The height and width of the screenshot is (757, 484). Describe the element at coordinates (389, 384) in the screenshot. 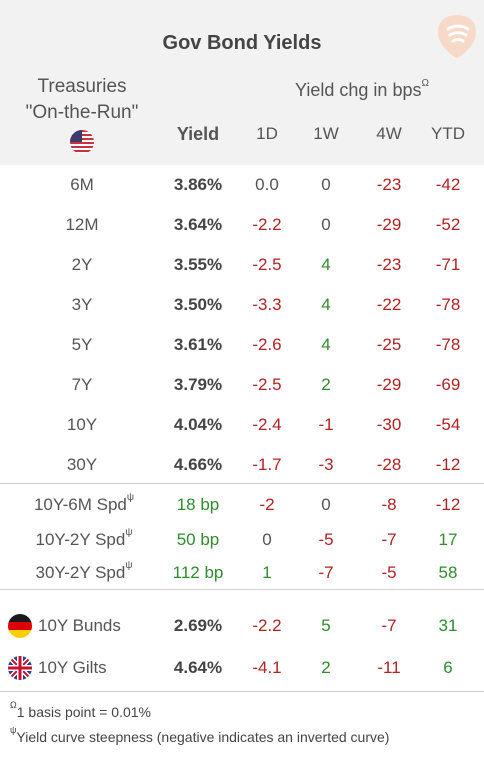

I see `row-change-w4: -29` at that location.